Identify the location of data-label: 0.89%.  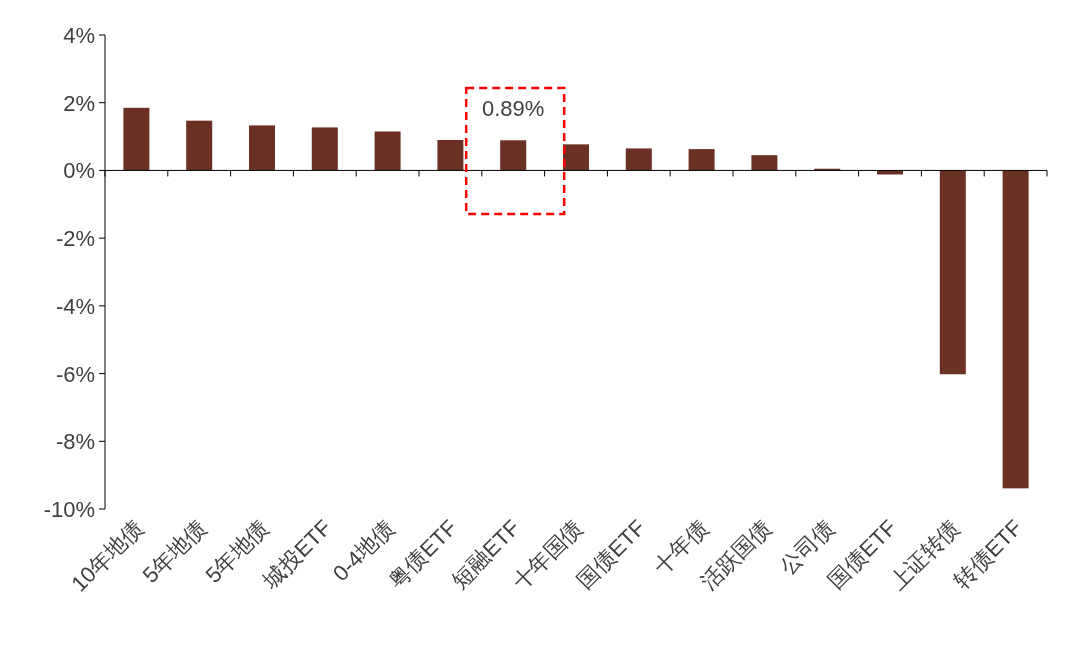
(513, 109).